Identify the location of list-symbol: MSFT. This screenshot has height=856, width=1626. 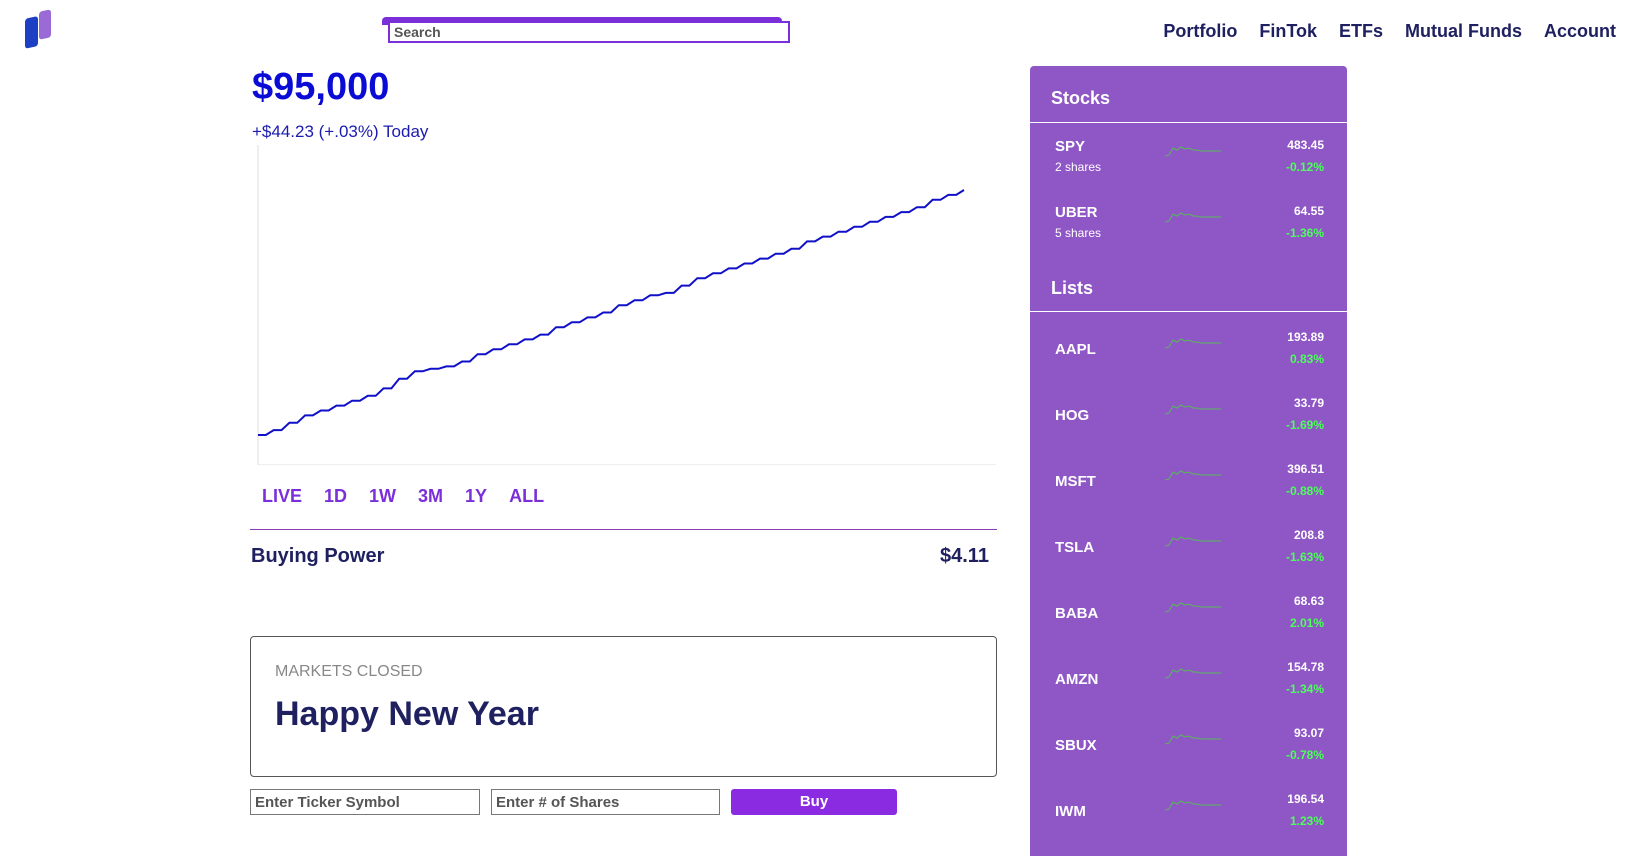
(1075, 481).